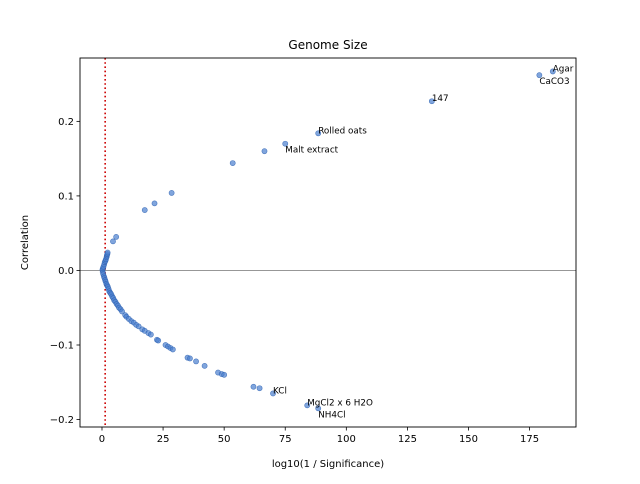 This screenshot has width=640, height=484. I want to click on y-axis-label: Correlation, so click(25, 242).